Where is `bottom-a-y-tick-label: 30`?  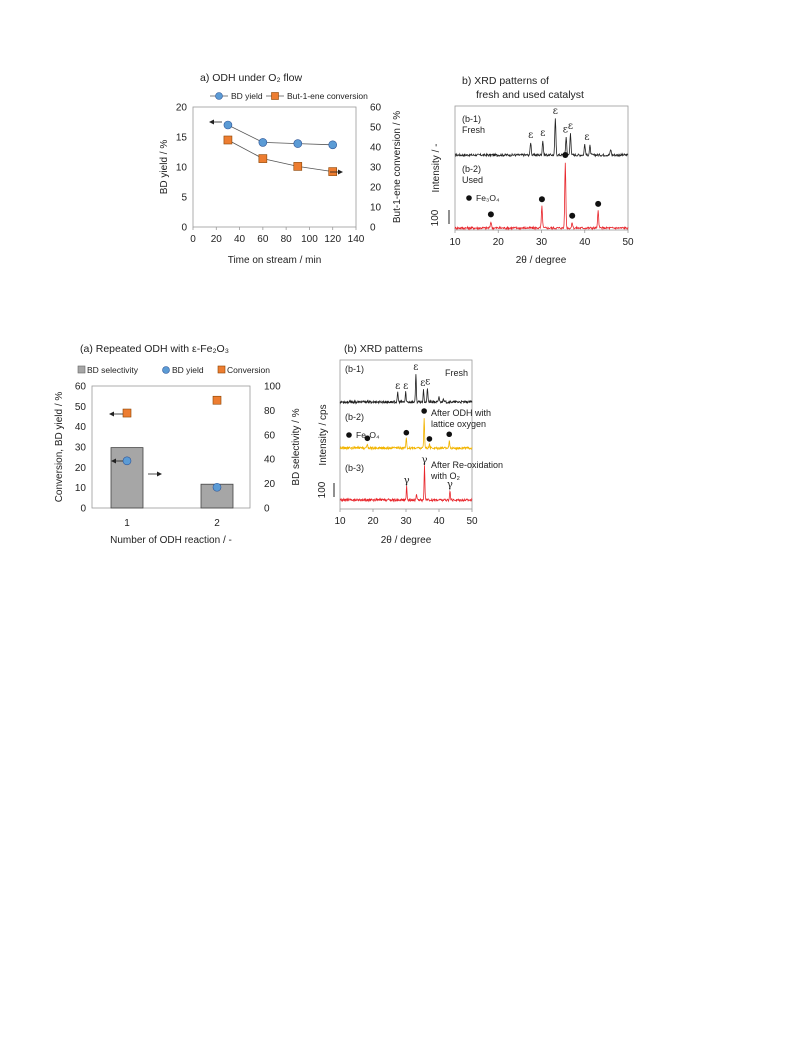
bottom-a-y-tick-label: 30 is located at coordinates (81, 448).